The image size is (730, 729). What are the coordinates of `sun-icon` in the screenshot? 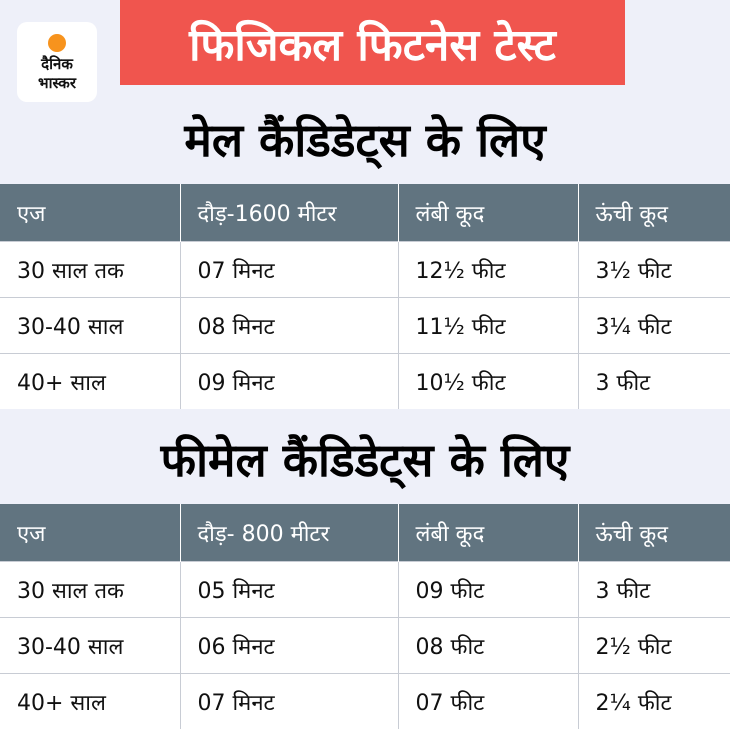 It's located at (57, 43).